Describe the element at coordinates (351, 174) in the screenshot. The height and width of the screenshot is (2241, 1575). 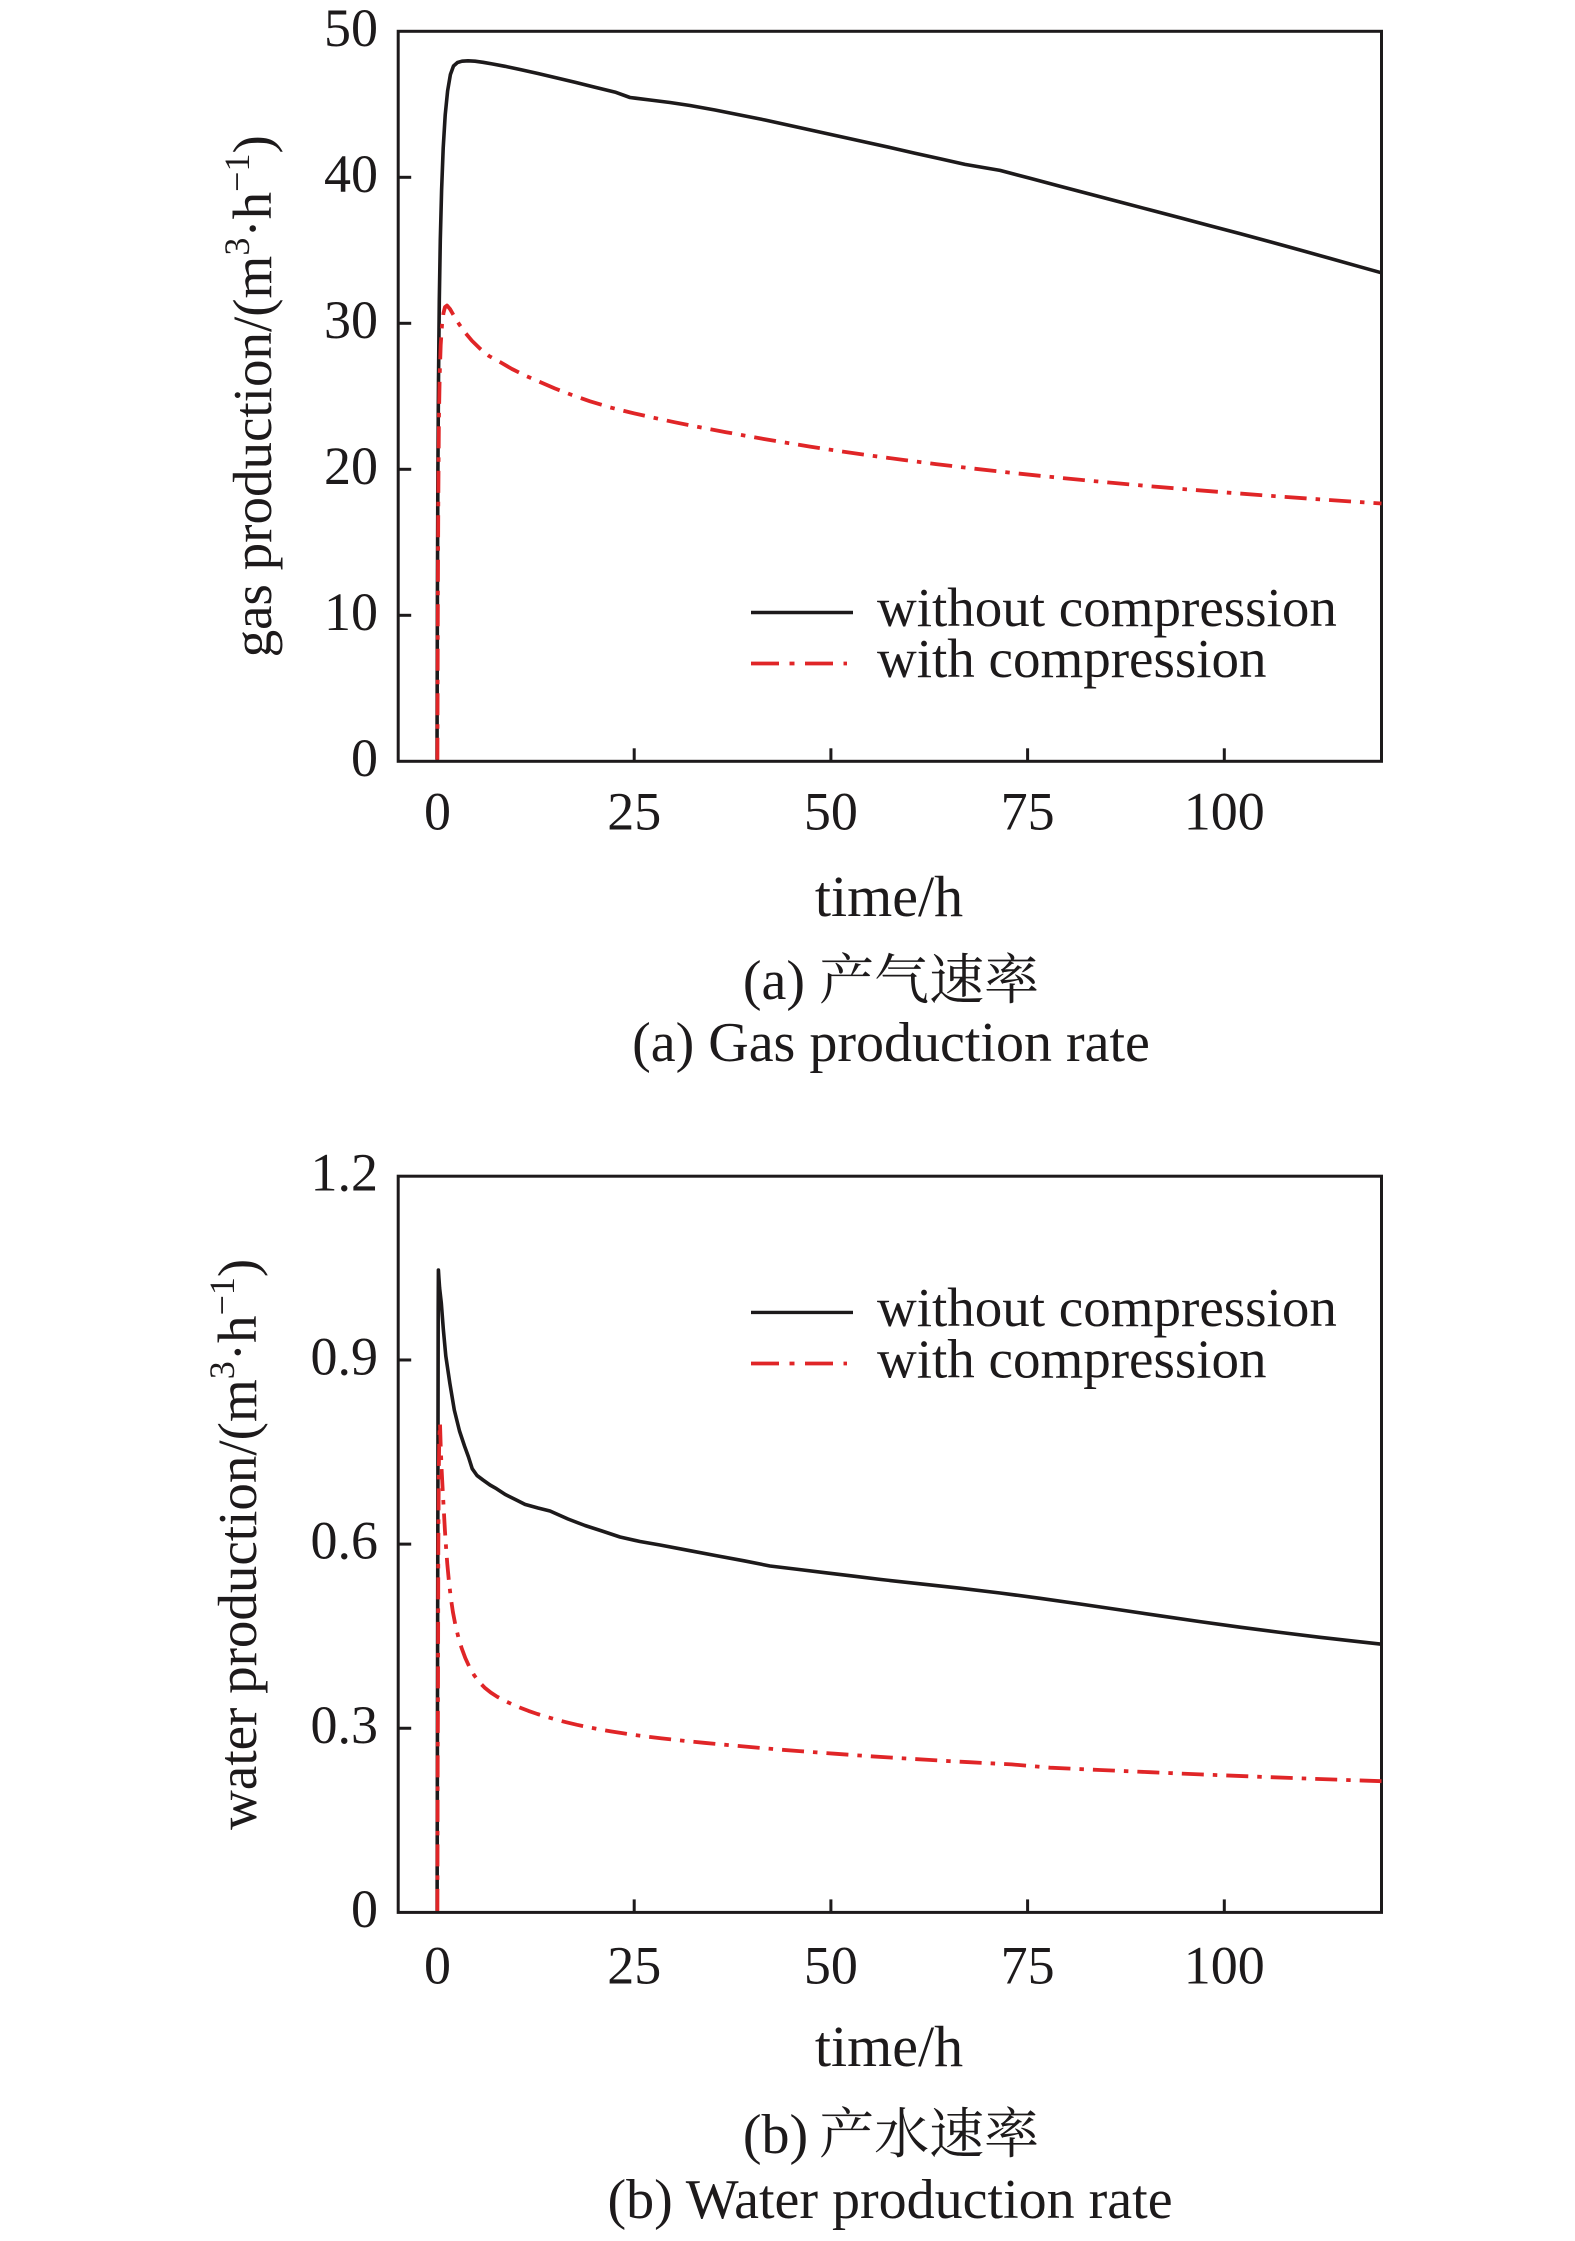
I see `svg-text: 40` at that location.